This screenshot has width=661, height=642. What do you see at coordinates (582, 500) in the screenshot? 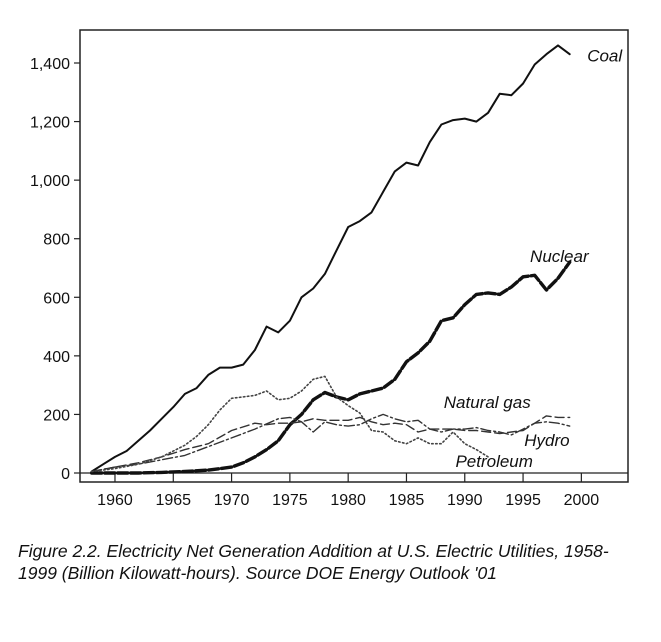
I see `x-tick-label: 2000` at bounding box center [582, 500].